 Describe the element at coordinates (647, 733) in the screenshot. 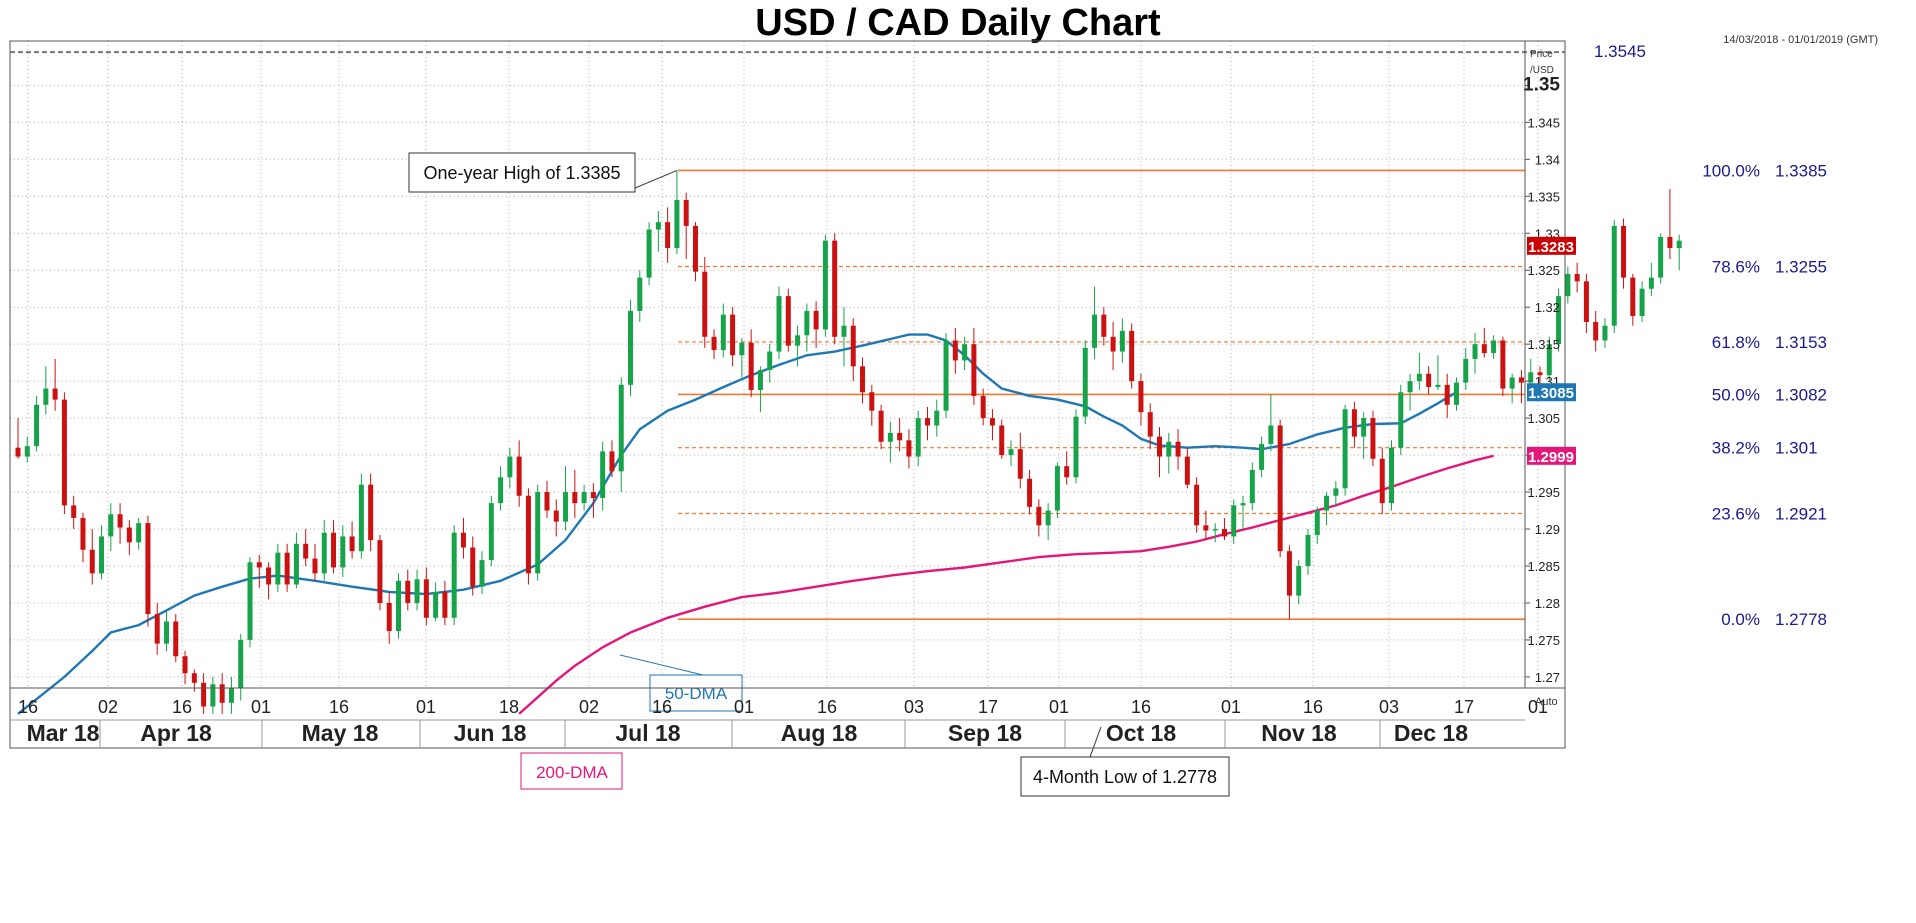

I see `x-month-label: Jul 18` at that location.